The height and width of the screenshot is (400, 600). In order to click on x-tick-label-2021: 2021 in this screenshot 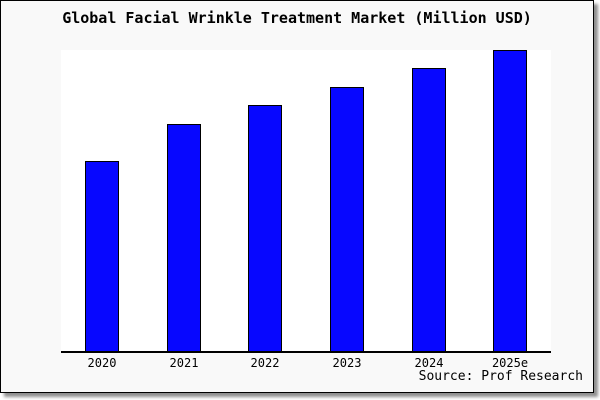, I will do `click(184, 363)`.